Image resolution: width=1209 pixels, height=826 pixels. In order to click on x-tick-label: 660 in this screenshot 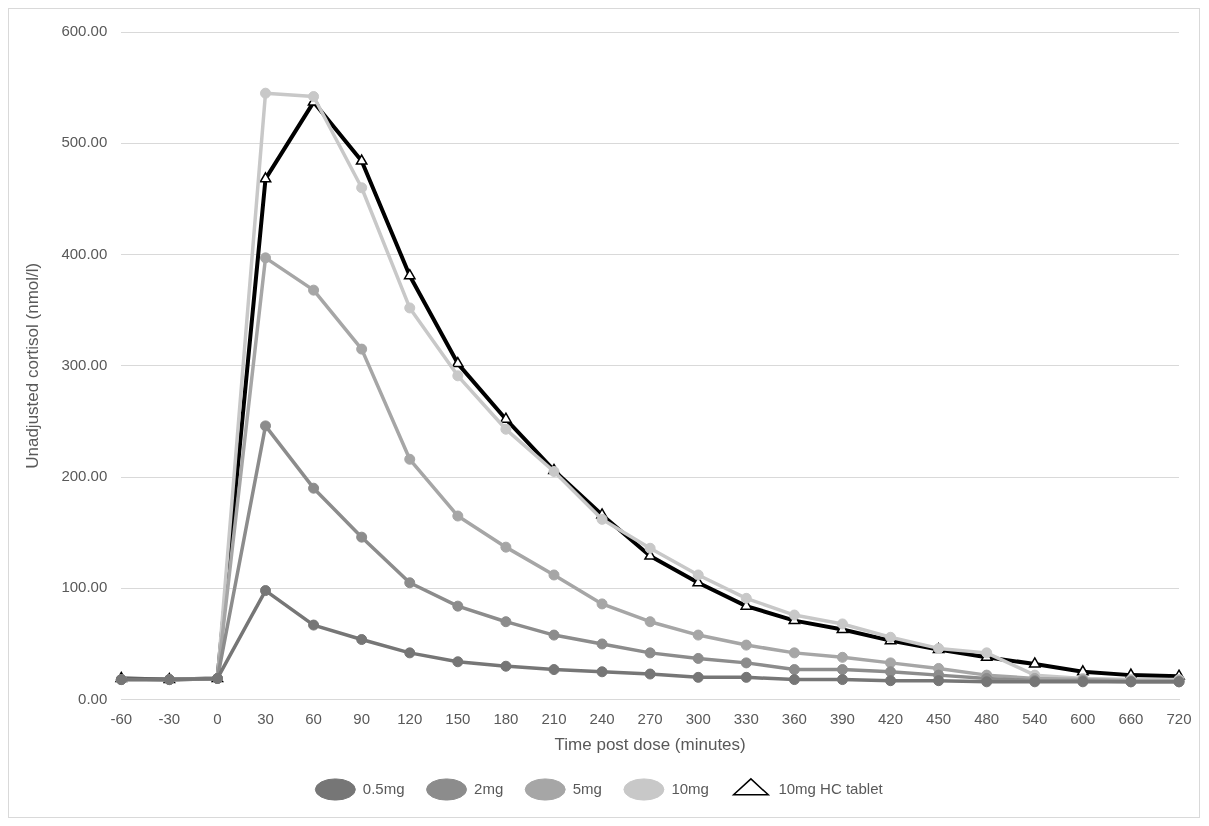, I will do `click(1131, 718)`.